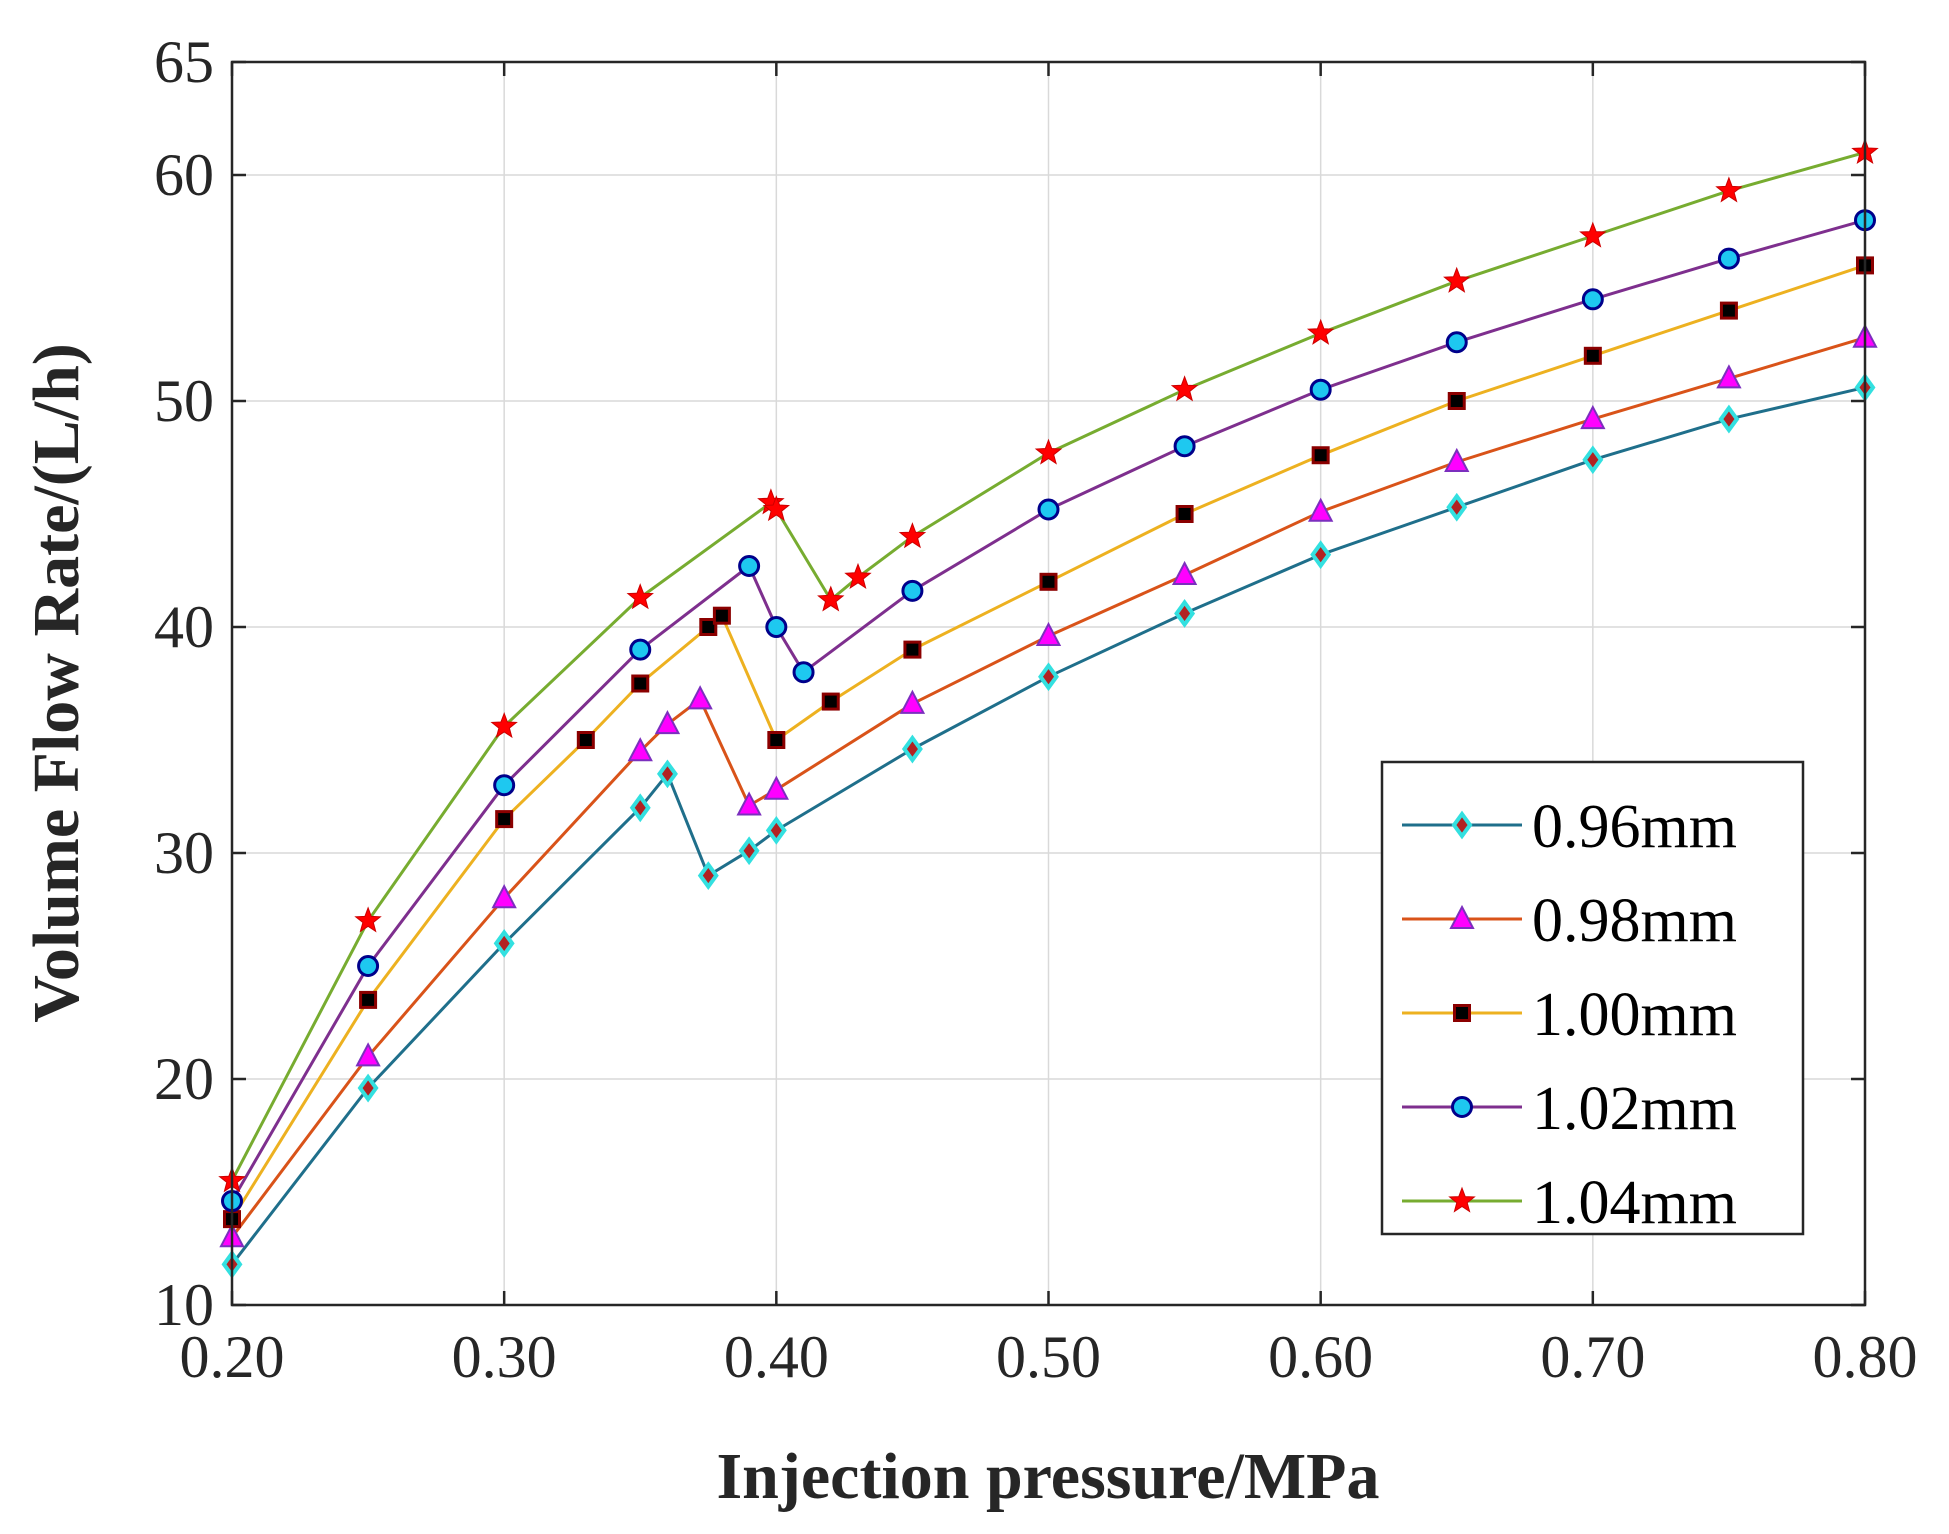 Image resolution: width=1949 pixels, height=1534 pixels. What do you see at coordinates (184, 175) in the screenshot?
I see `y-tick-label: 60` at bounding box center [184, 175].